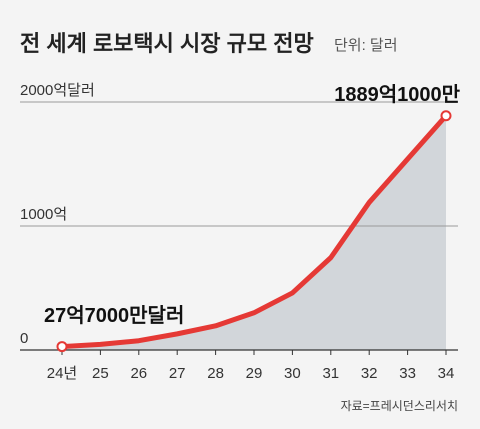  What do you see at coordinates (399, 406) in the screenshot?
I see `source: 자료=프레시던스리서치` at bounding box center [399, 406].